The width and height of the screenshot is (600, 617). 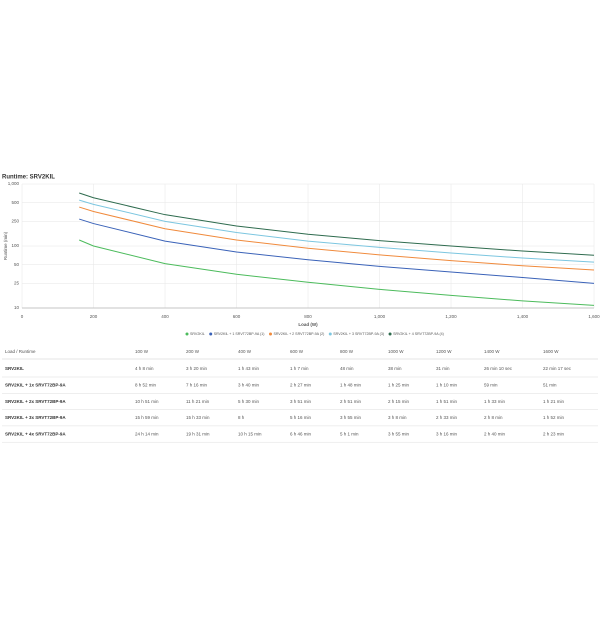 I want to click on table-cell: 1 h 43 min, so click(x=249, y=368).